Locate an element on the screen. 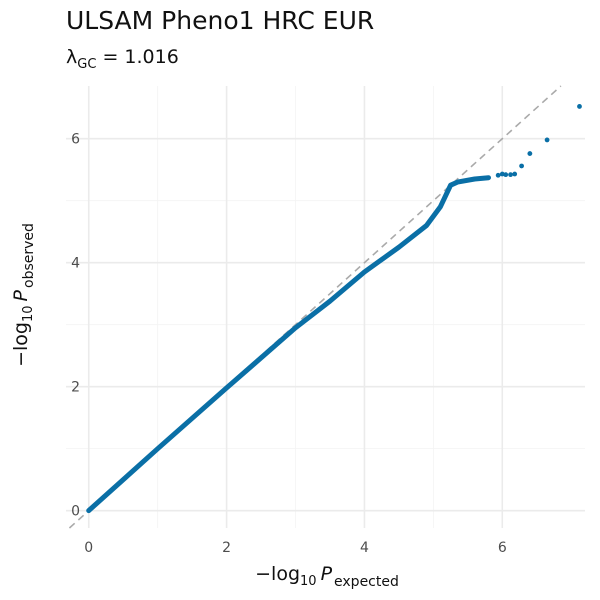  y-tick-labels: 0 2 4 6 is located at coordinates (75, 326).